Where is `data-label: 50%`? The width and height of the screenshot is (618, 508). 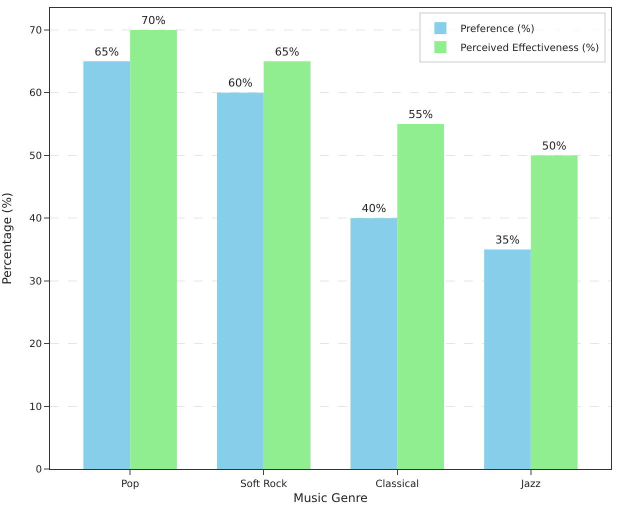
data-label: 50% is located at coordinates (554, 145).